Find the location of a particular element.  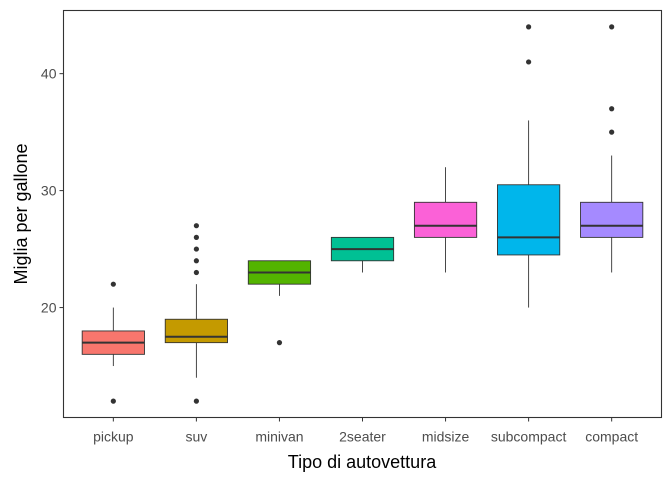

box-group-compact is located at coordinates (612, 148).